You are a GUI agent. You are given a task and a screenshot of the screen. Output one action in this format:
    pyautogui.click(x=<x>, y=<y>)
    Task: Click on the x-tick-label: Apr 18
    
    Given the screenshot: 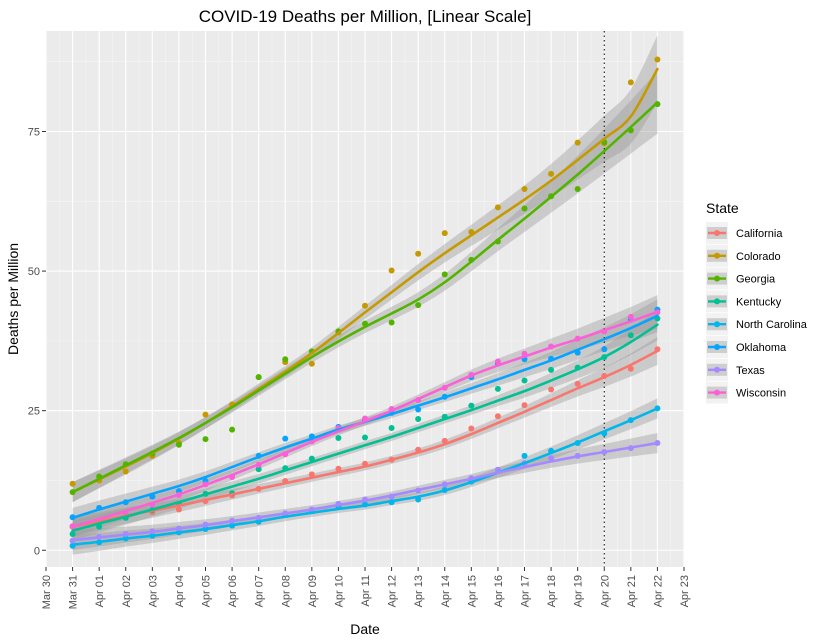 What is the action you would take?
    pyautogui.click(x=552, y=591)
    